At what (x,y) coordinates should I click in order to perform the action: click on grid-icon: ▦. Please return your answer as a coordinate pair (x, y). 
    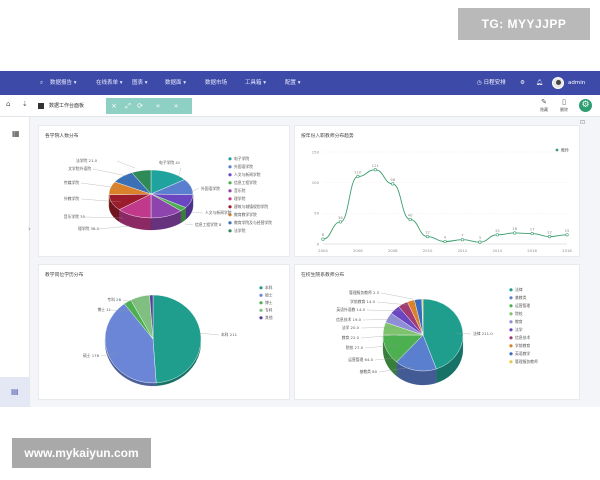
    Looking at the image, I should click on (16, 133).